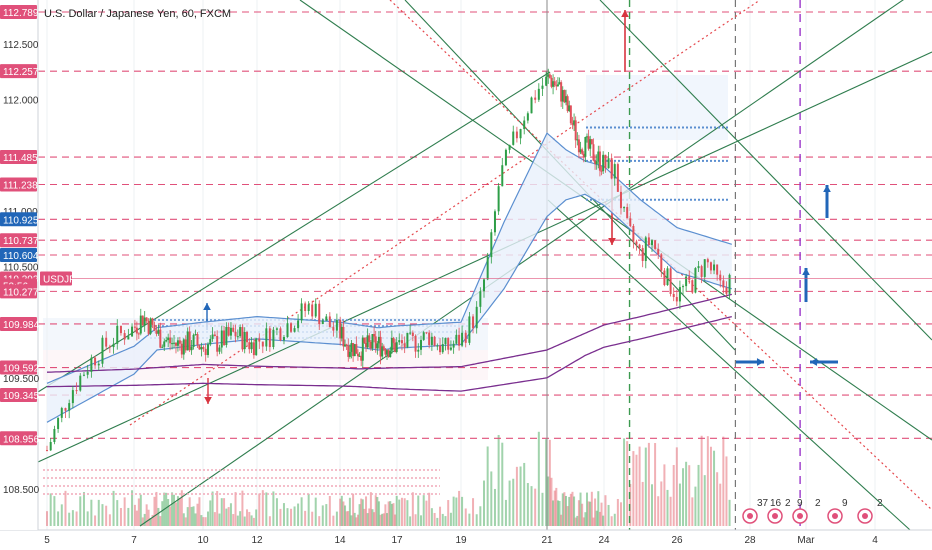 The image size is (932, 550). I want to click on target-up-arrow-head, so click(625, 14).